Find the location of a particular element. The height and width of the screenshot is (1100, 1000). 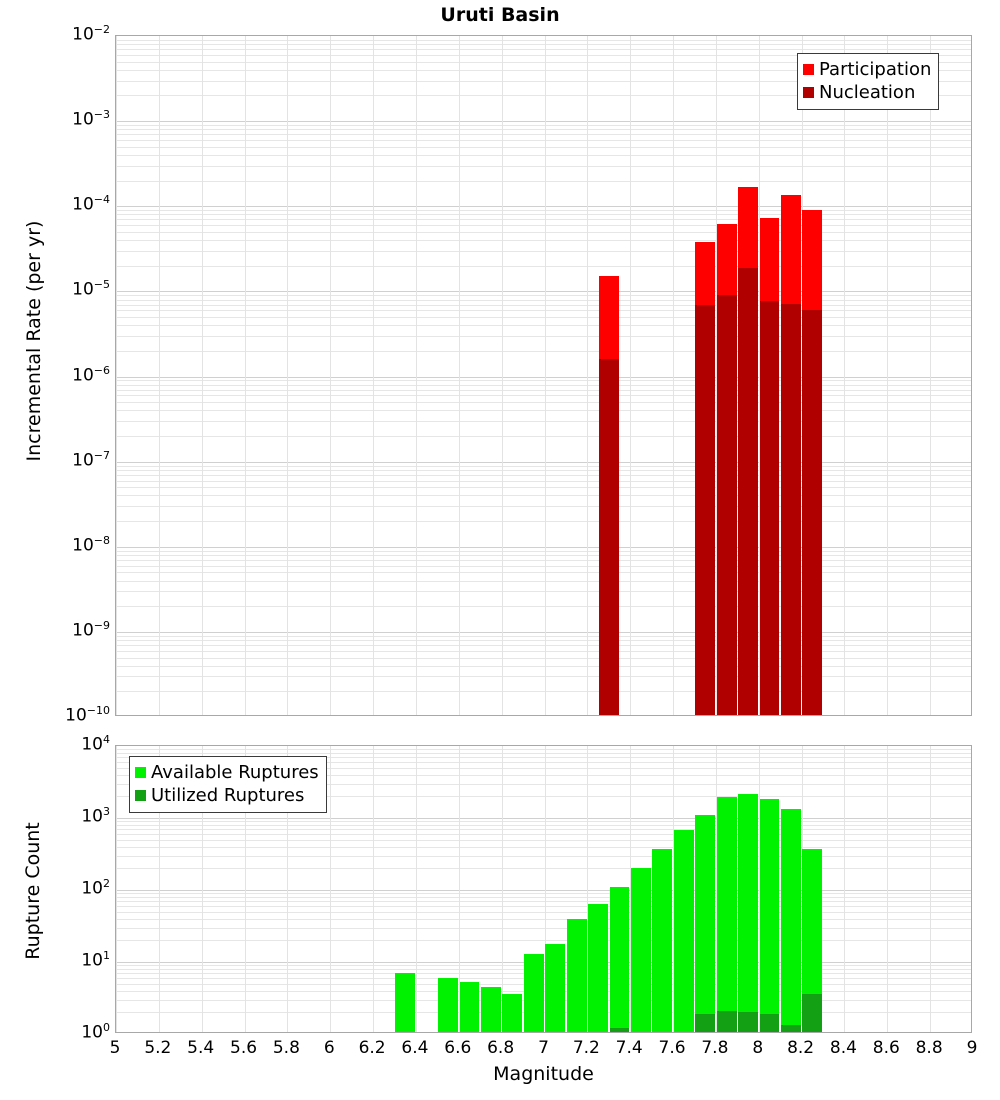

legend-item-available-ruptures: Available Ruptures is located at coordinates (227, 772).